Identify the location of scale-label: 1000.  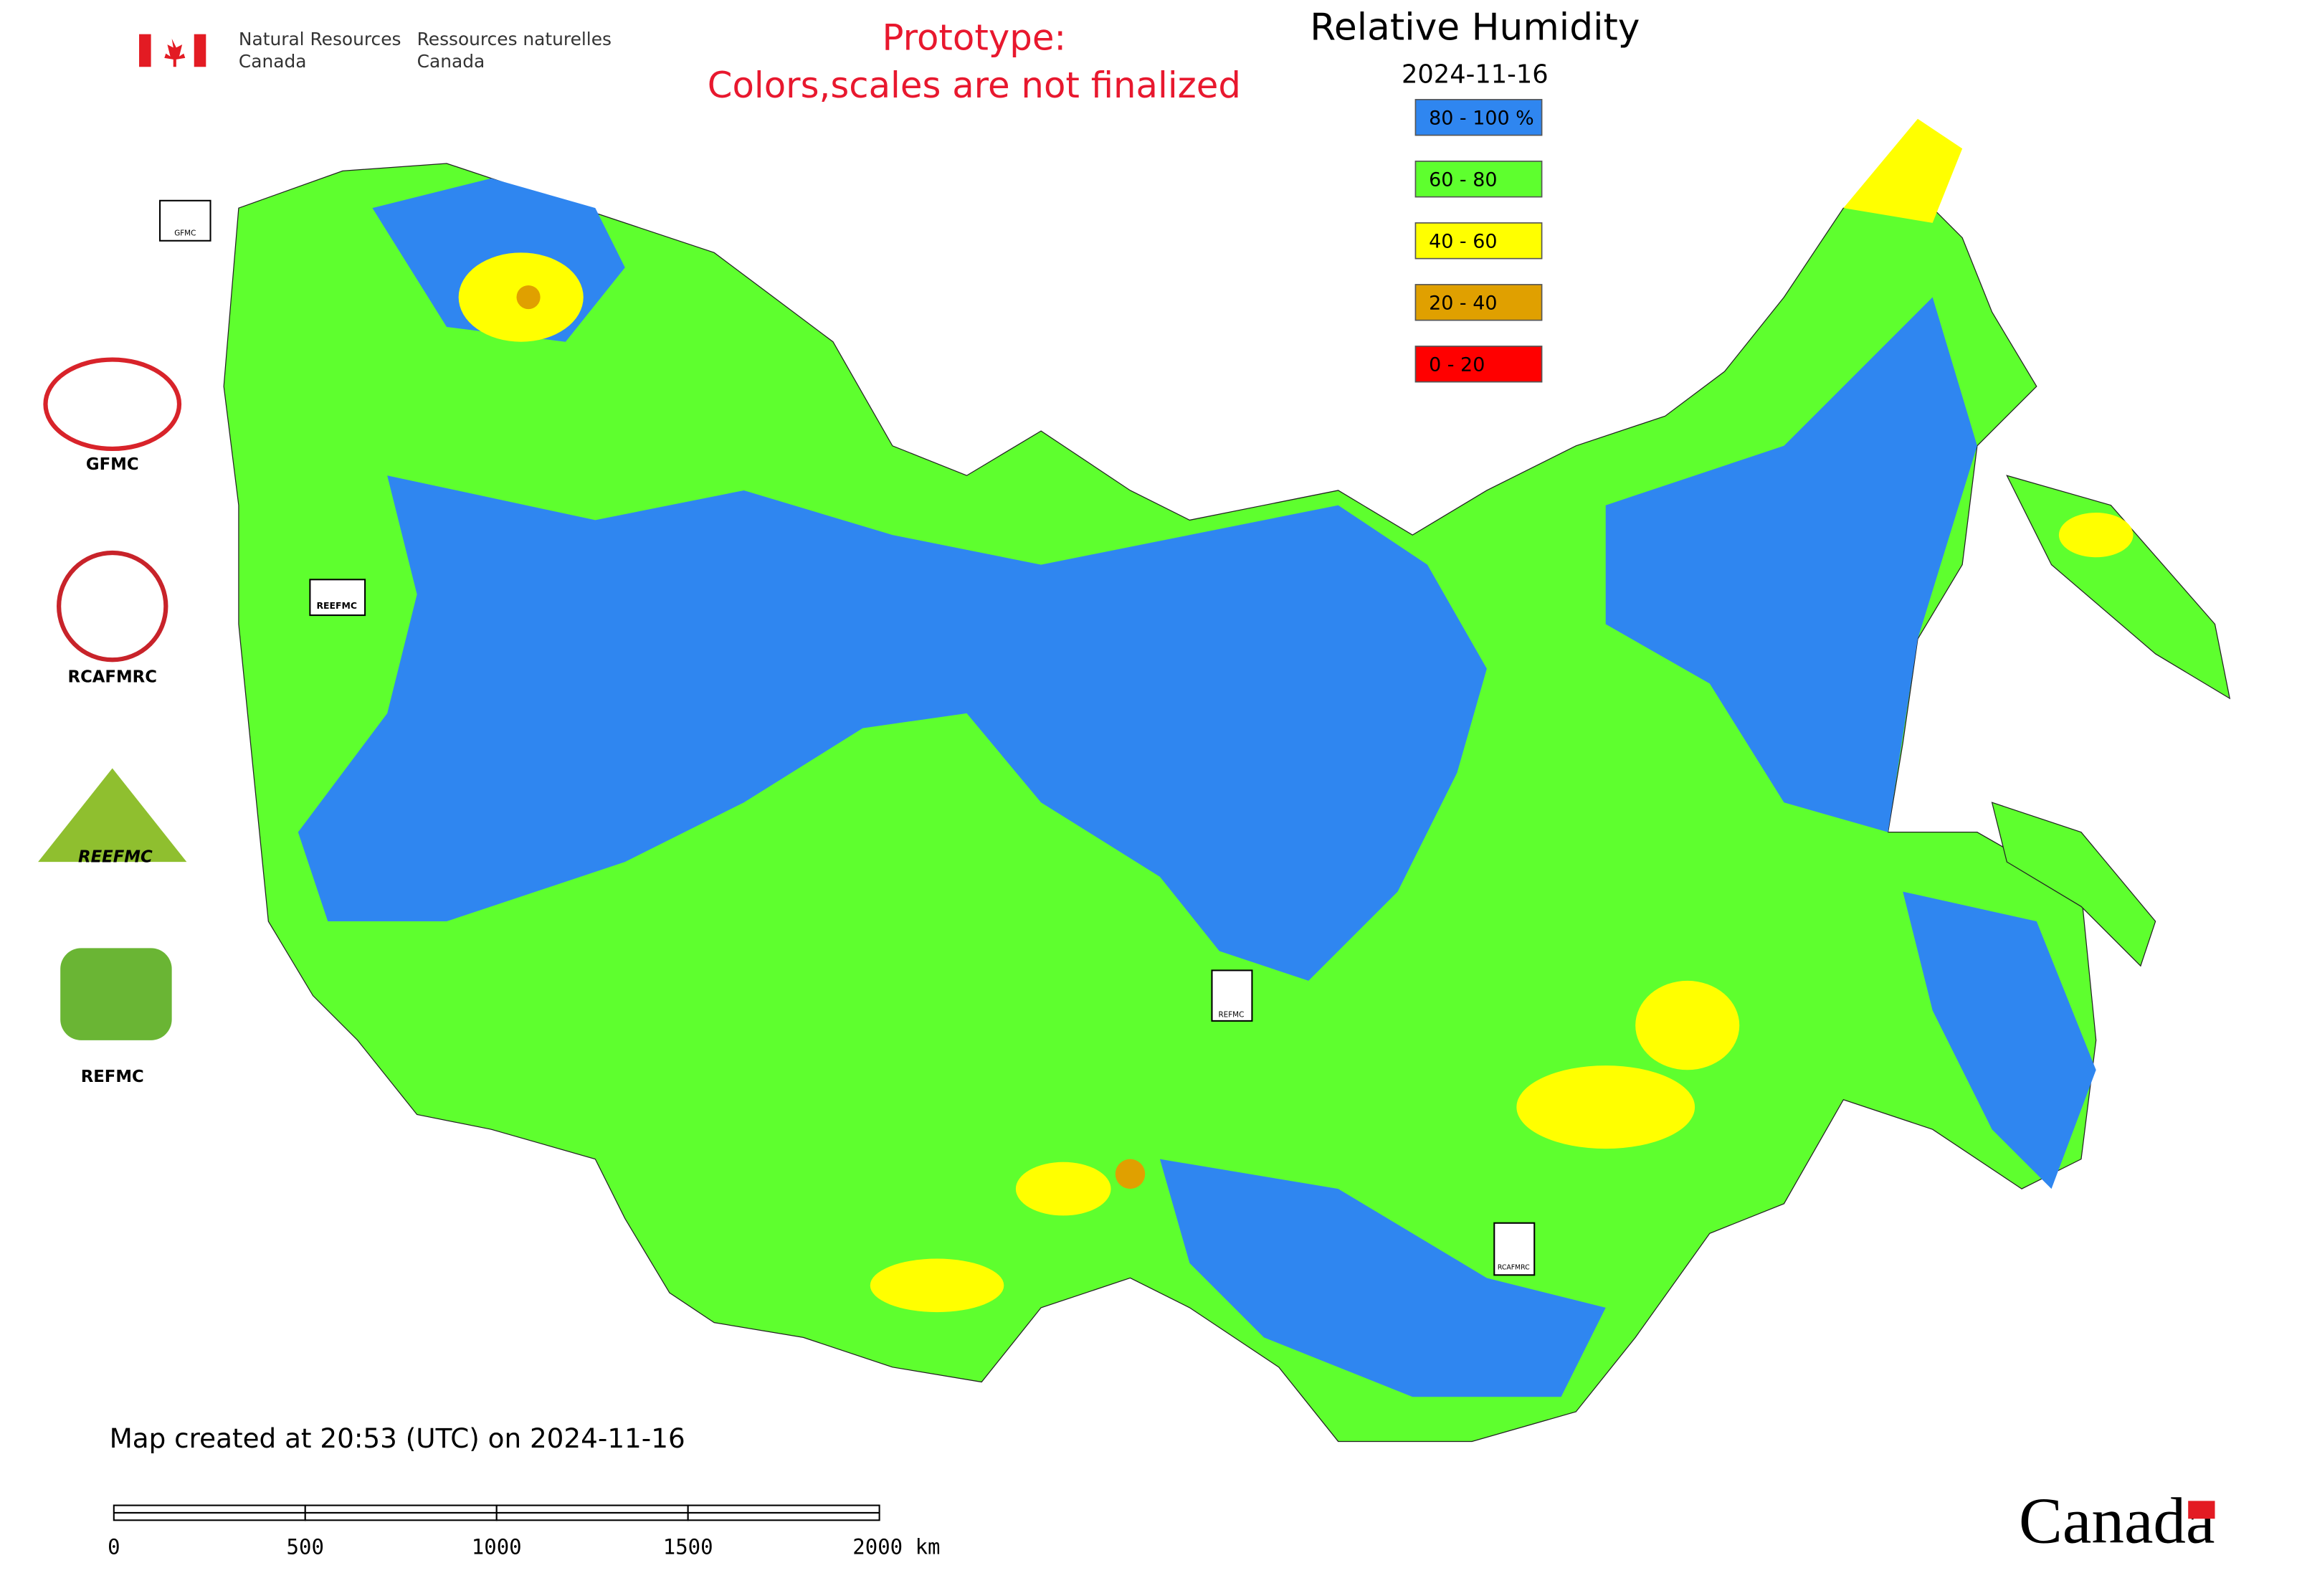
(497, 1547).